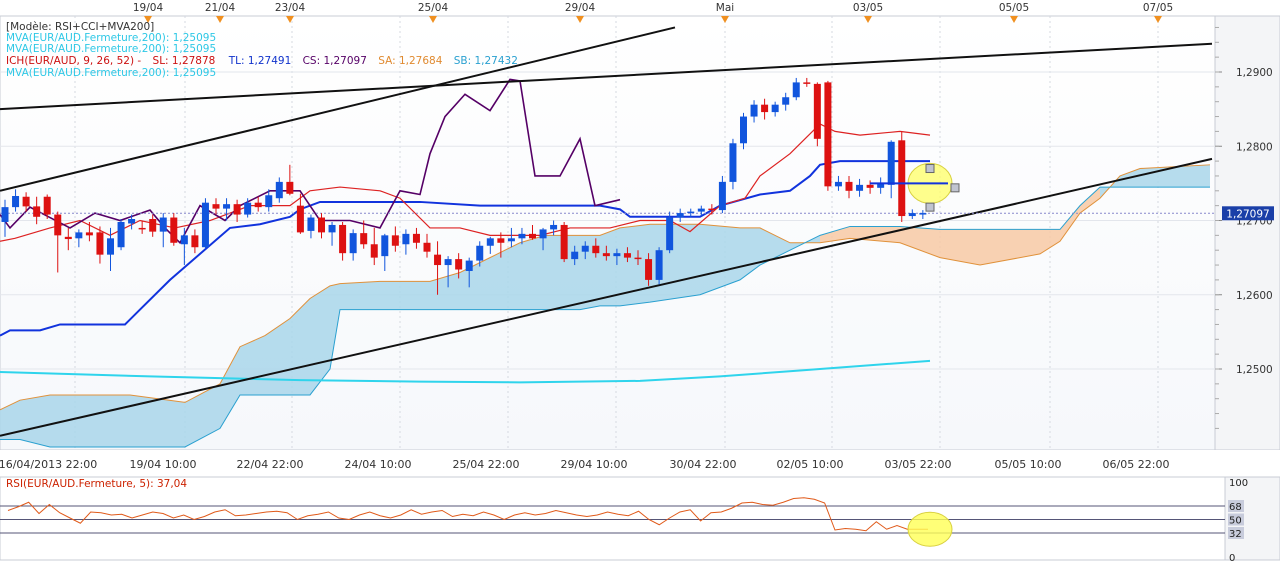  I want to click on rsi-line, so click(467, 514).